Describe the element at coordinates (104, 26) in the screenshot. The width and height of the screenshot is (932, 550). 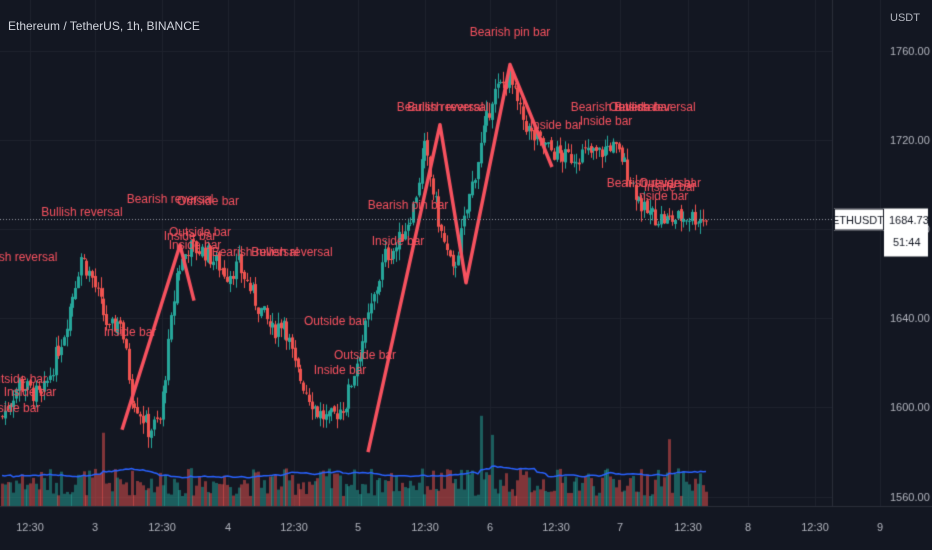
I see `chart-title: Ethereum / TetherUS, 1h, BINANCE` at that location.